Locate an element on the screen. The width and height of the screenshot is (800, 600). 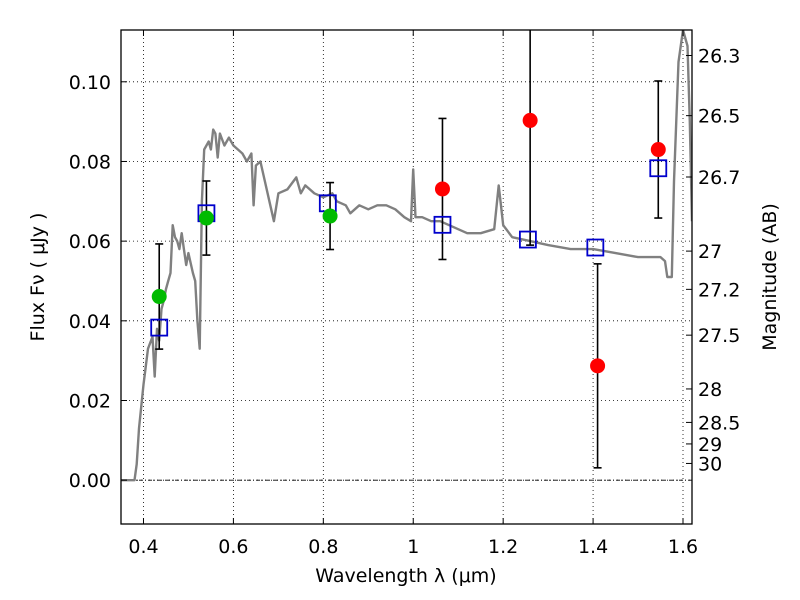
x-tick-label: 0.8 is located at coordinates (323, 547).